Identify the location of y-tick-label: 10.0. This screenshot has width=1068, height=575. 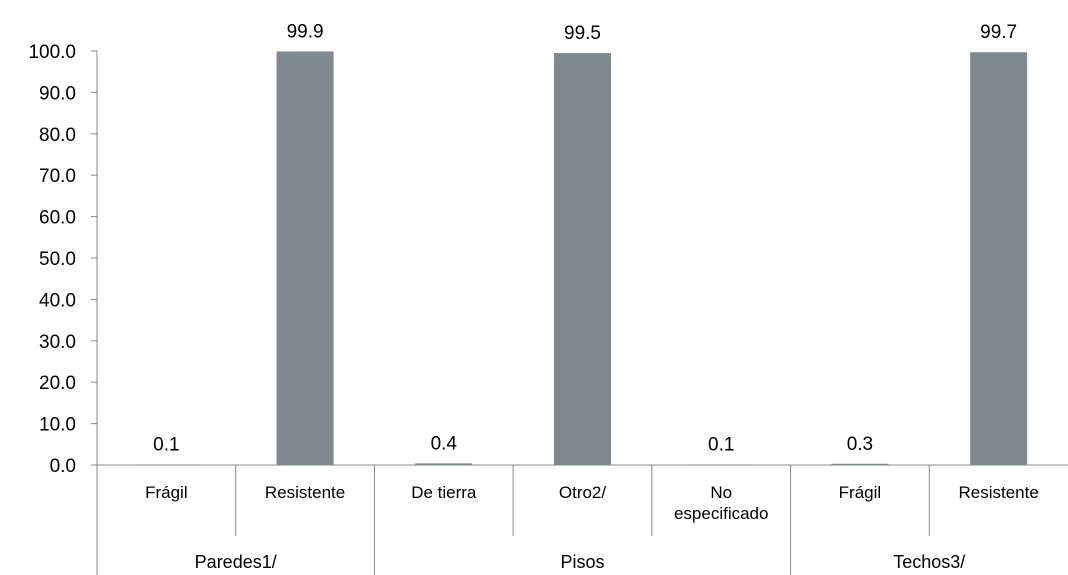
(57, 425).